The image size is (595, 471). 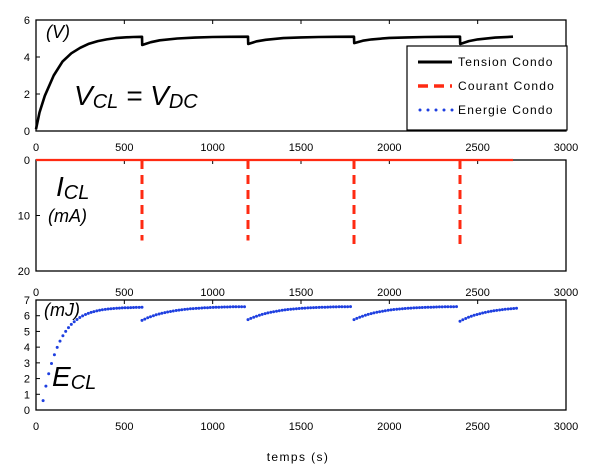 What do you see at coordinates (27, 348) in the screenshot?
I see `y-tick-label: 4` at bounding box center [27, 348].